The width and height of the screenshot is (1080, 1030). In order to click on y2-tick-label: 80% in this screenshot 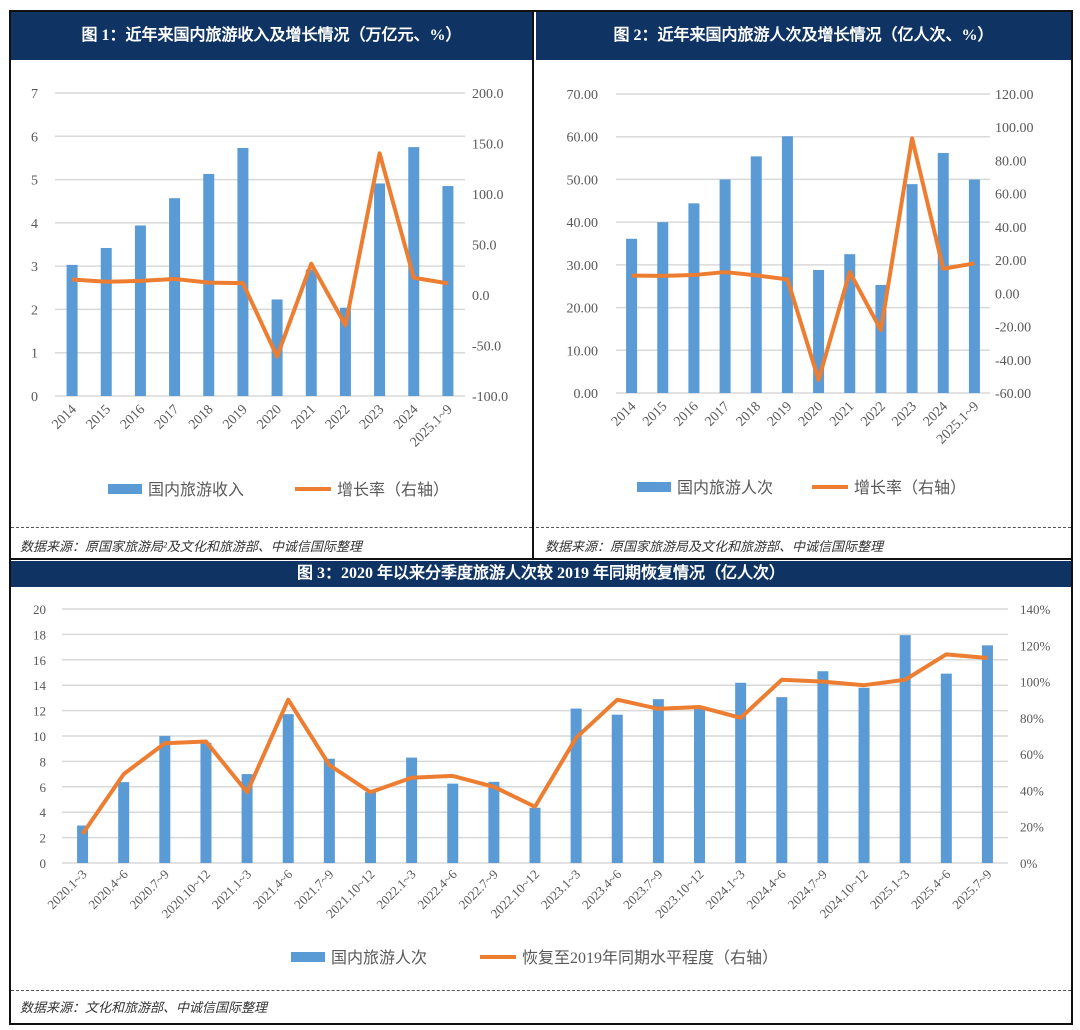, I will do `click(1032, 718)`.